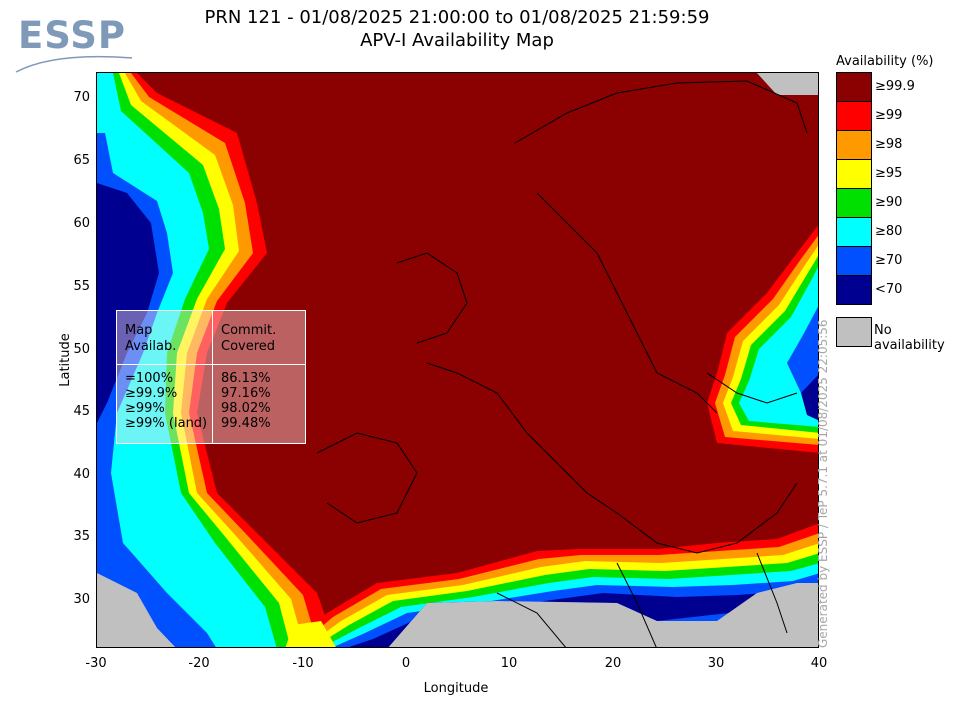 This screenshot has width=960, height=720. What do you see at coordinates (249, 338) in the screenshot?
I see `table-header-commit-covered: Commit. Covered` at bounding box center [249, 338].